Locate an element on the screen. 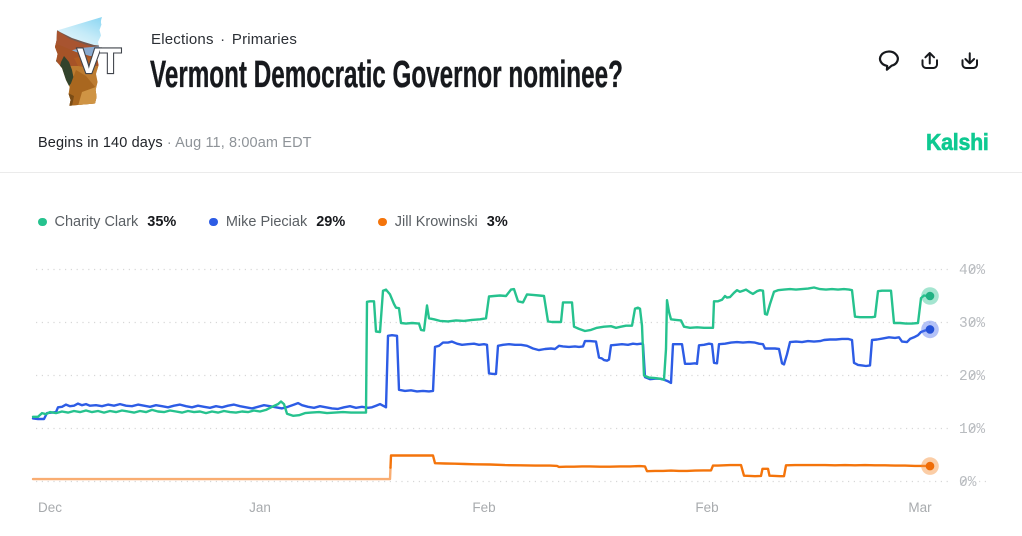 This screenshot has width=1022, height=536. svg-text: 20% is located at coordinates (972, 377).